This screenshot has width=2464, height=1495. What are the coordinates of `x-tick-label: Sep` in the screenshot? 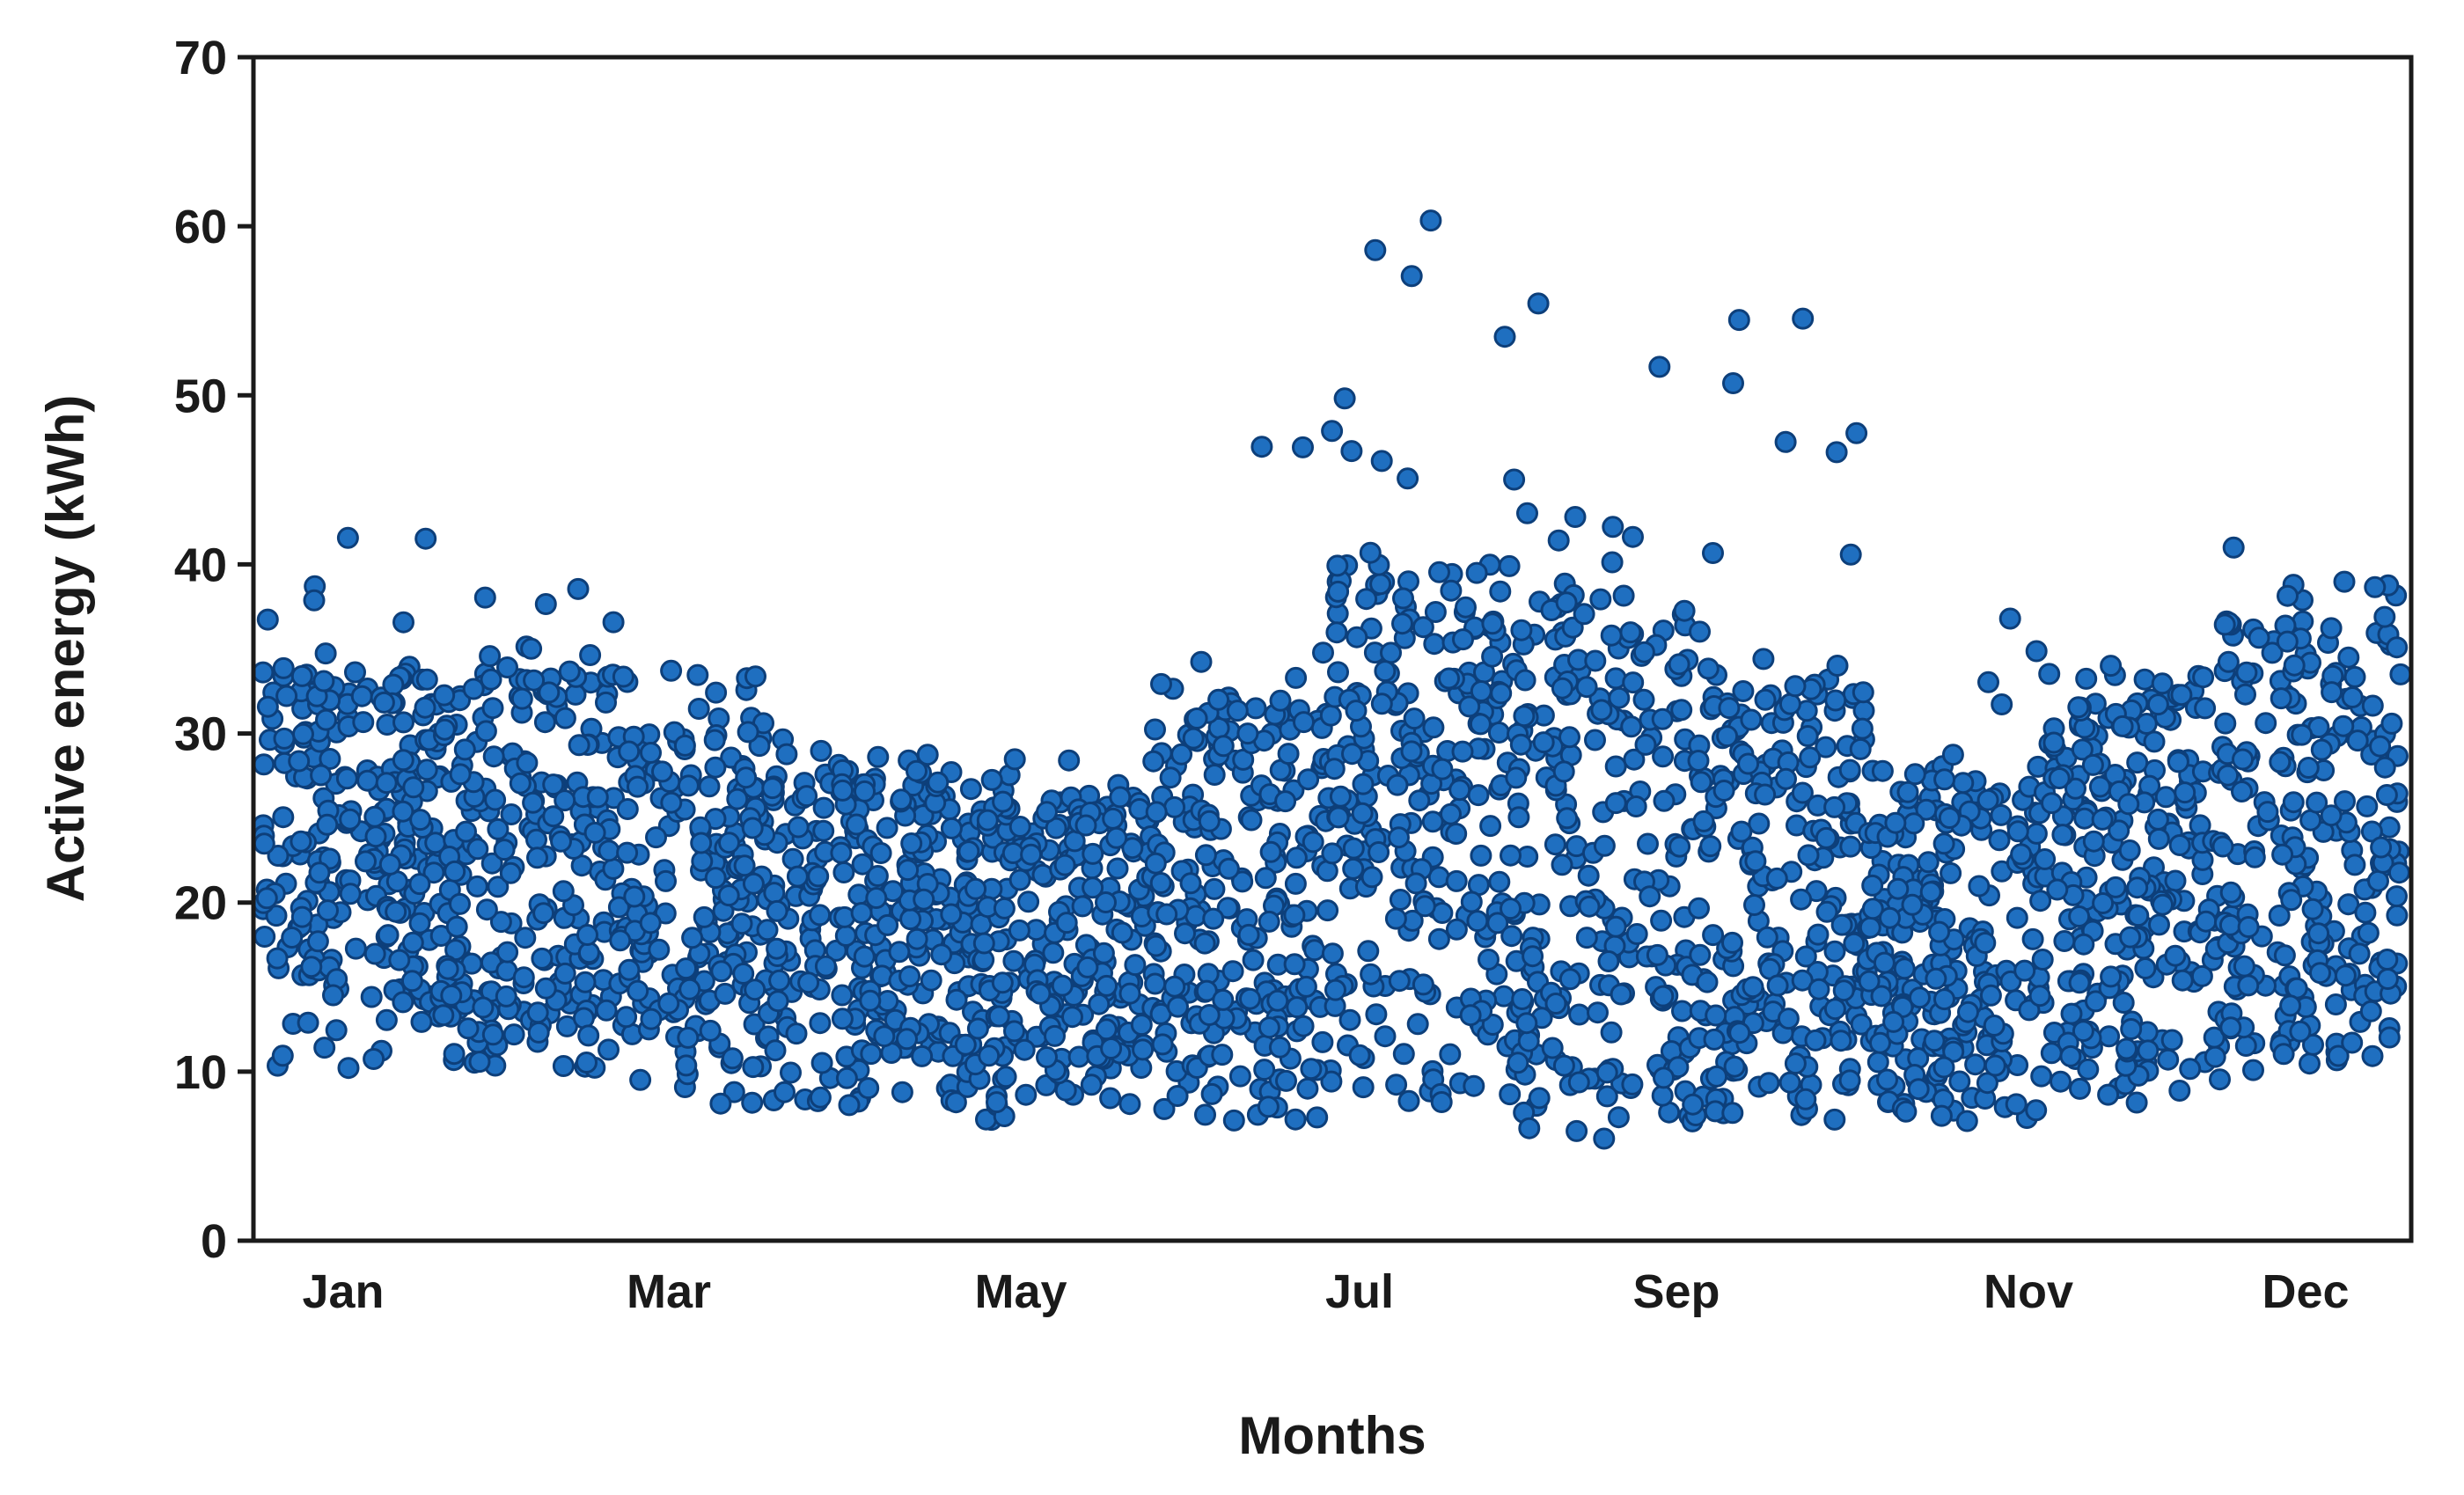 It's located at (1676, 1291).